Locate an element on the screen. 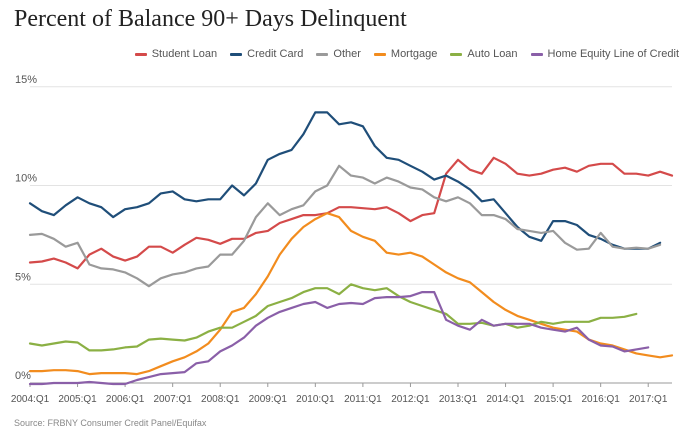 This screenshot has height=442, width=693. x-tick-label: 2005:Q1 is located at coordinates (77, 399).